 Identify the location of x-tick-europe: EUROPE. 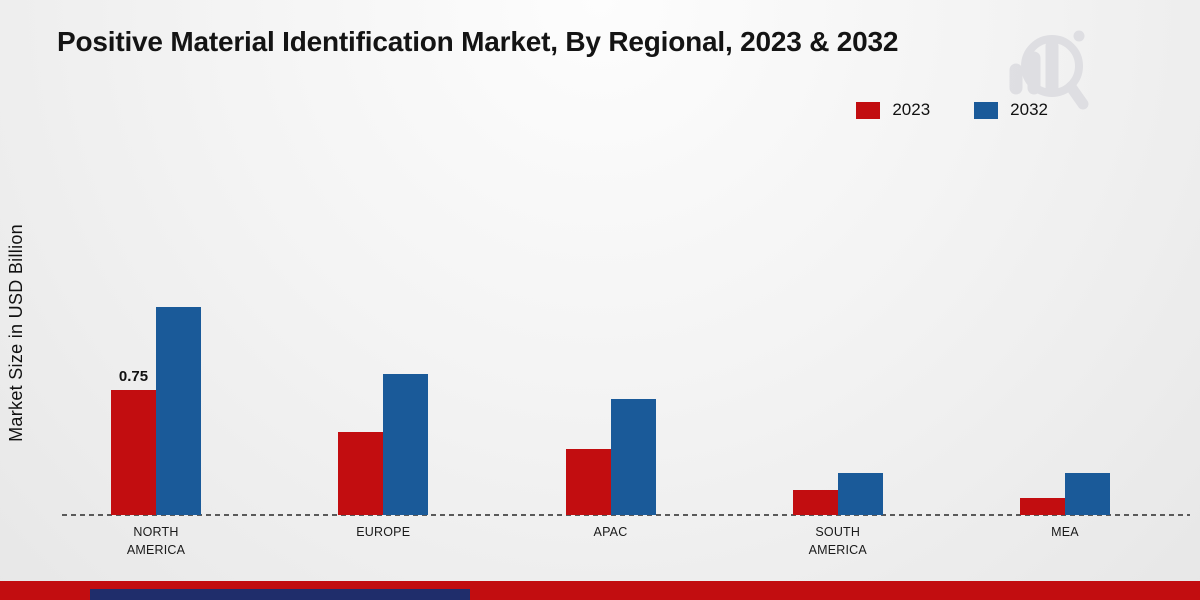
(383, 532).